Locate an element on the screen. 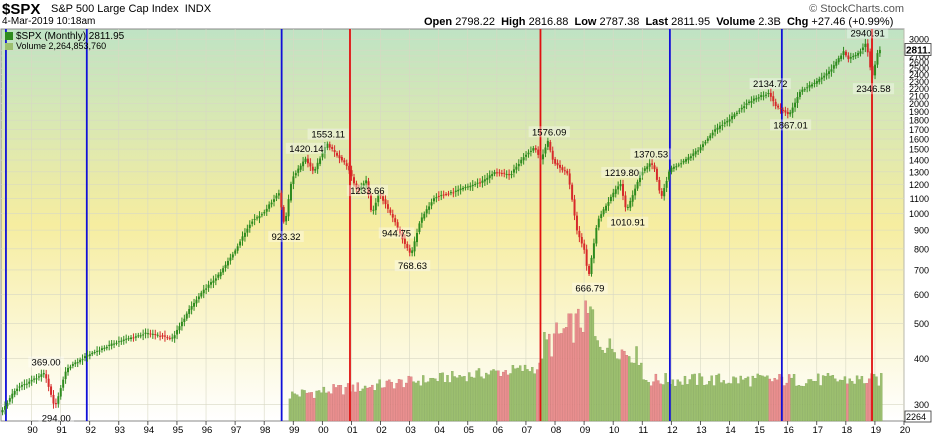 The width and height of the screenshot is (932, 436). x-tick-label: 98 is located at coordinates (265, 430).